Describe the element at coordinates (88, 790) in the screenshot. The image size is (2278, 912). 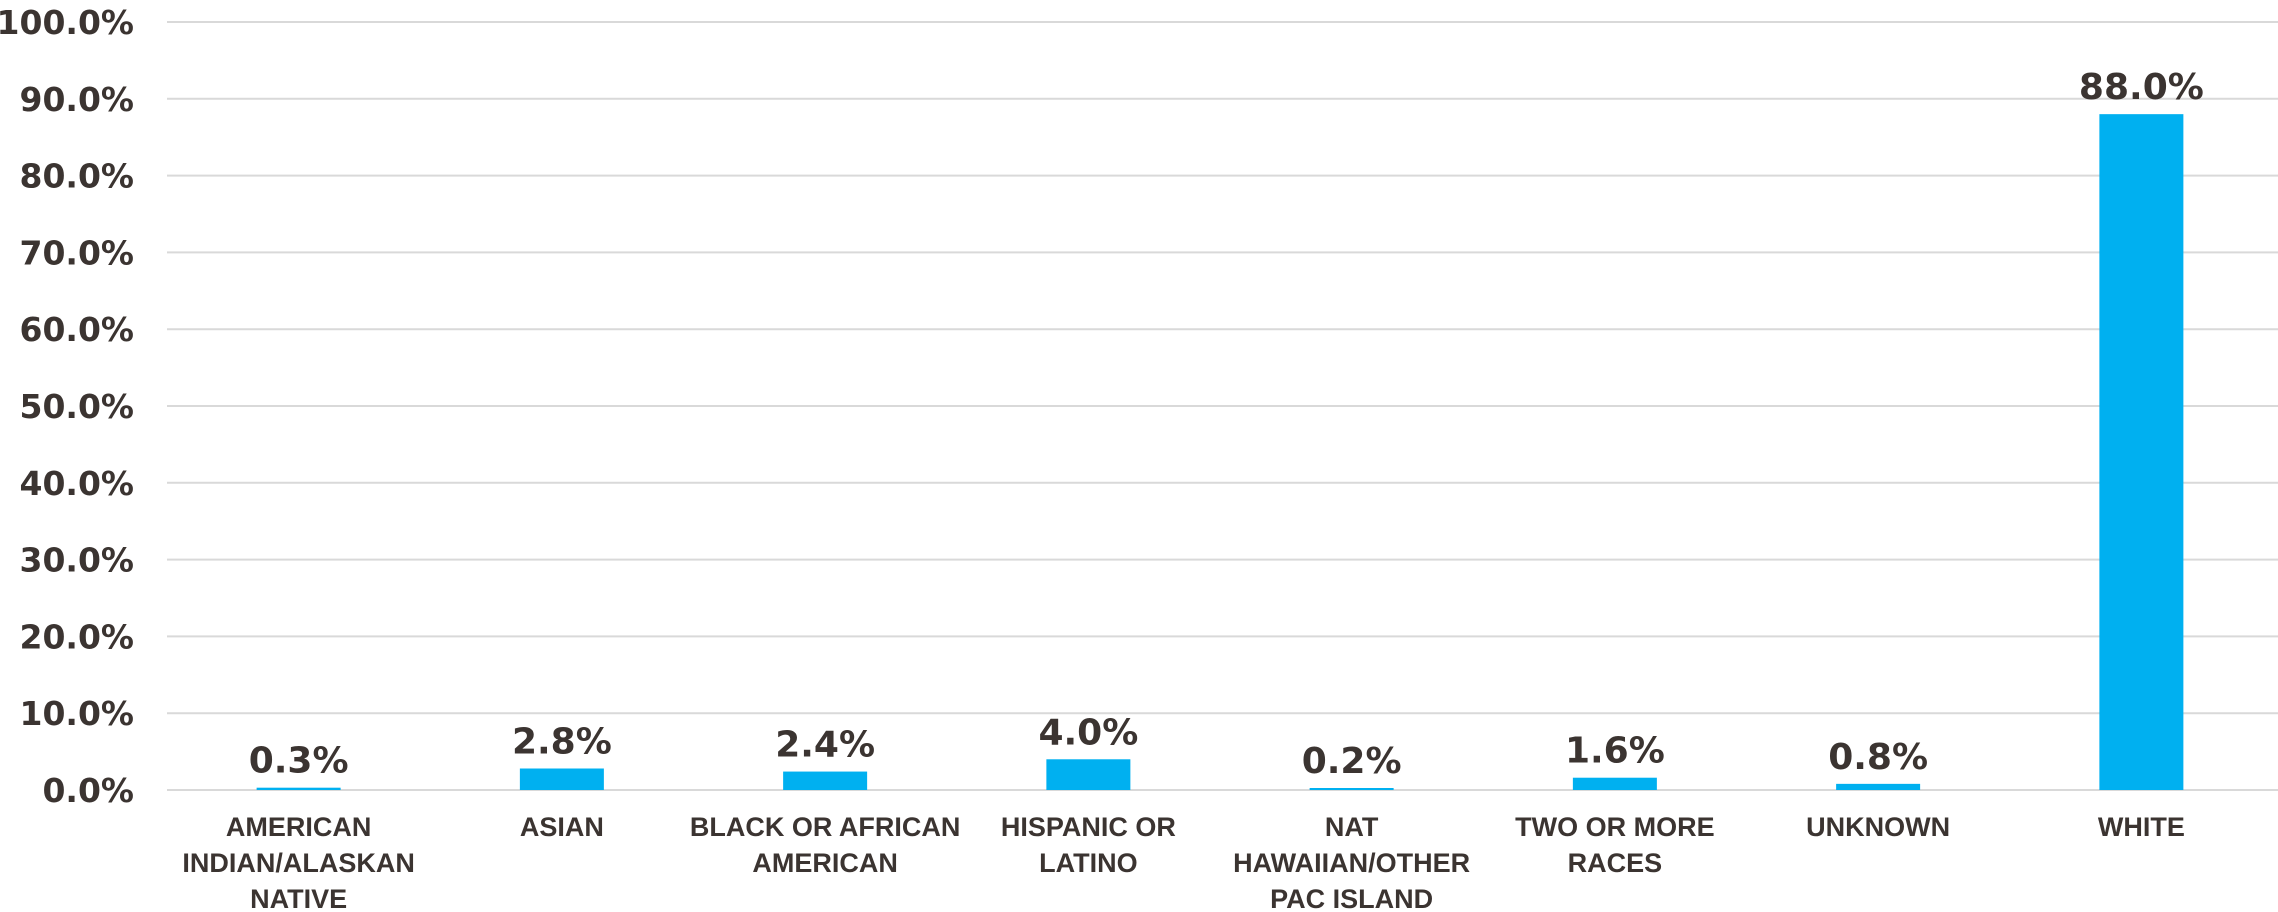
I see `y-tick-label: 0.0%` at that location.